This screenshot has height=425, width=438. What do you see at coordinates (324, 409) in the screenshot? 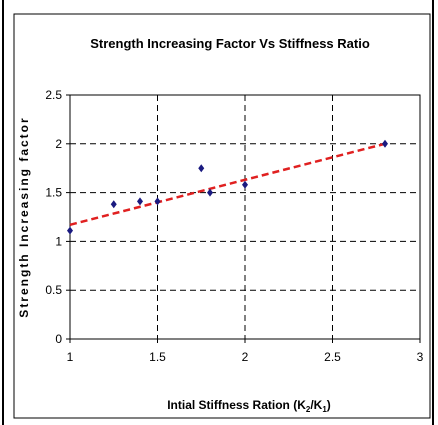
I see `x-axis-label-sub2: 1` at bounding box center [324, 409].